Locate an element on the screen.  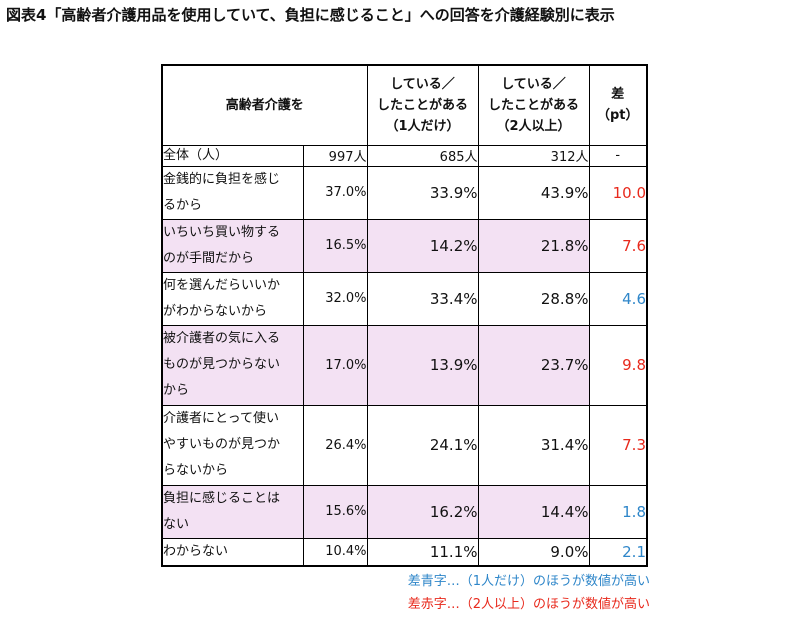
row-label-line: がわからないから is located at coordinates (215, 311).